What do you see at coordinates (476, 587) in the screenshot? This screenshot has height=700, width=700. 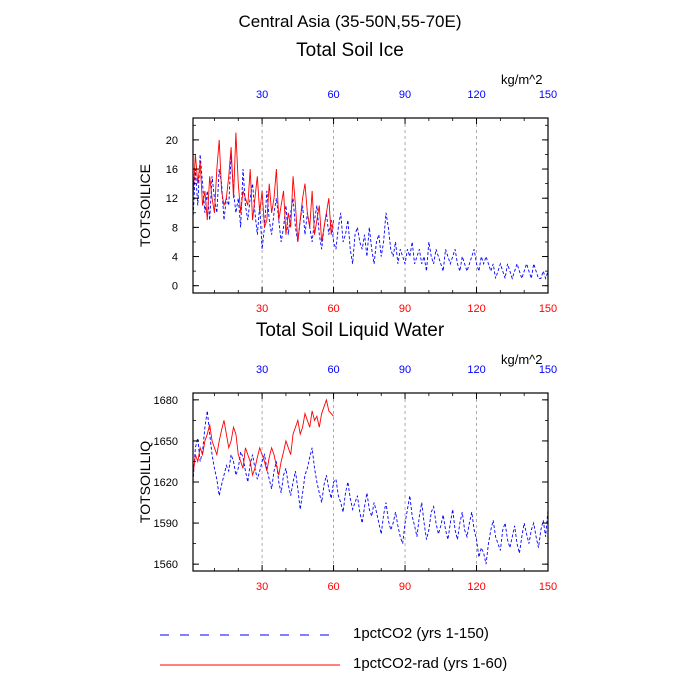 I see `panel-2-x-tick-label-bottom: 120` at bounding box center [476, 587].